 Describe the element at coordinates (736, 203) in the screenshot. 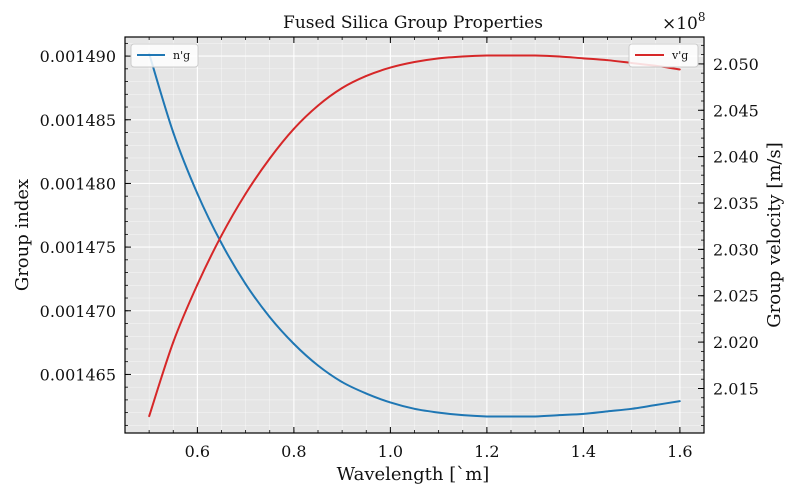

I see `y-right-tick-label: 2.035` at that location.